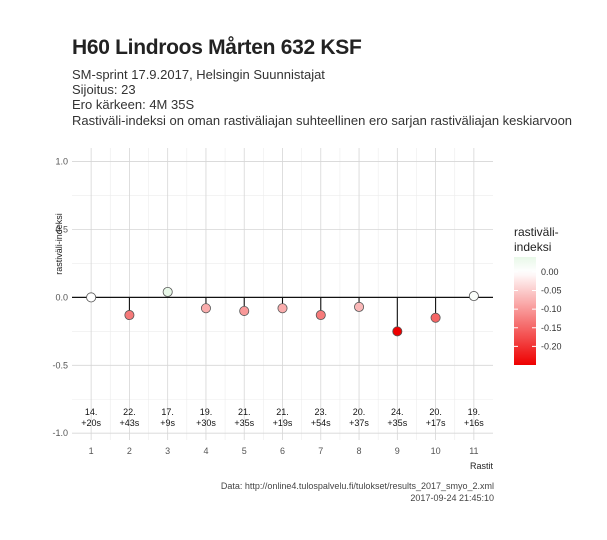  Describe the element at coordinates (282, 451) in the screenshot. I see `x-tick-label: 6` at that location.